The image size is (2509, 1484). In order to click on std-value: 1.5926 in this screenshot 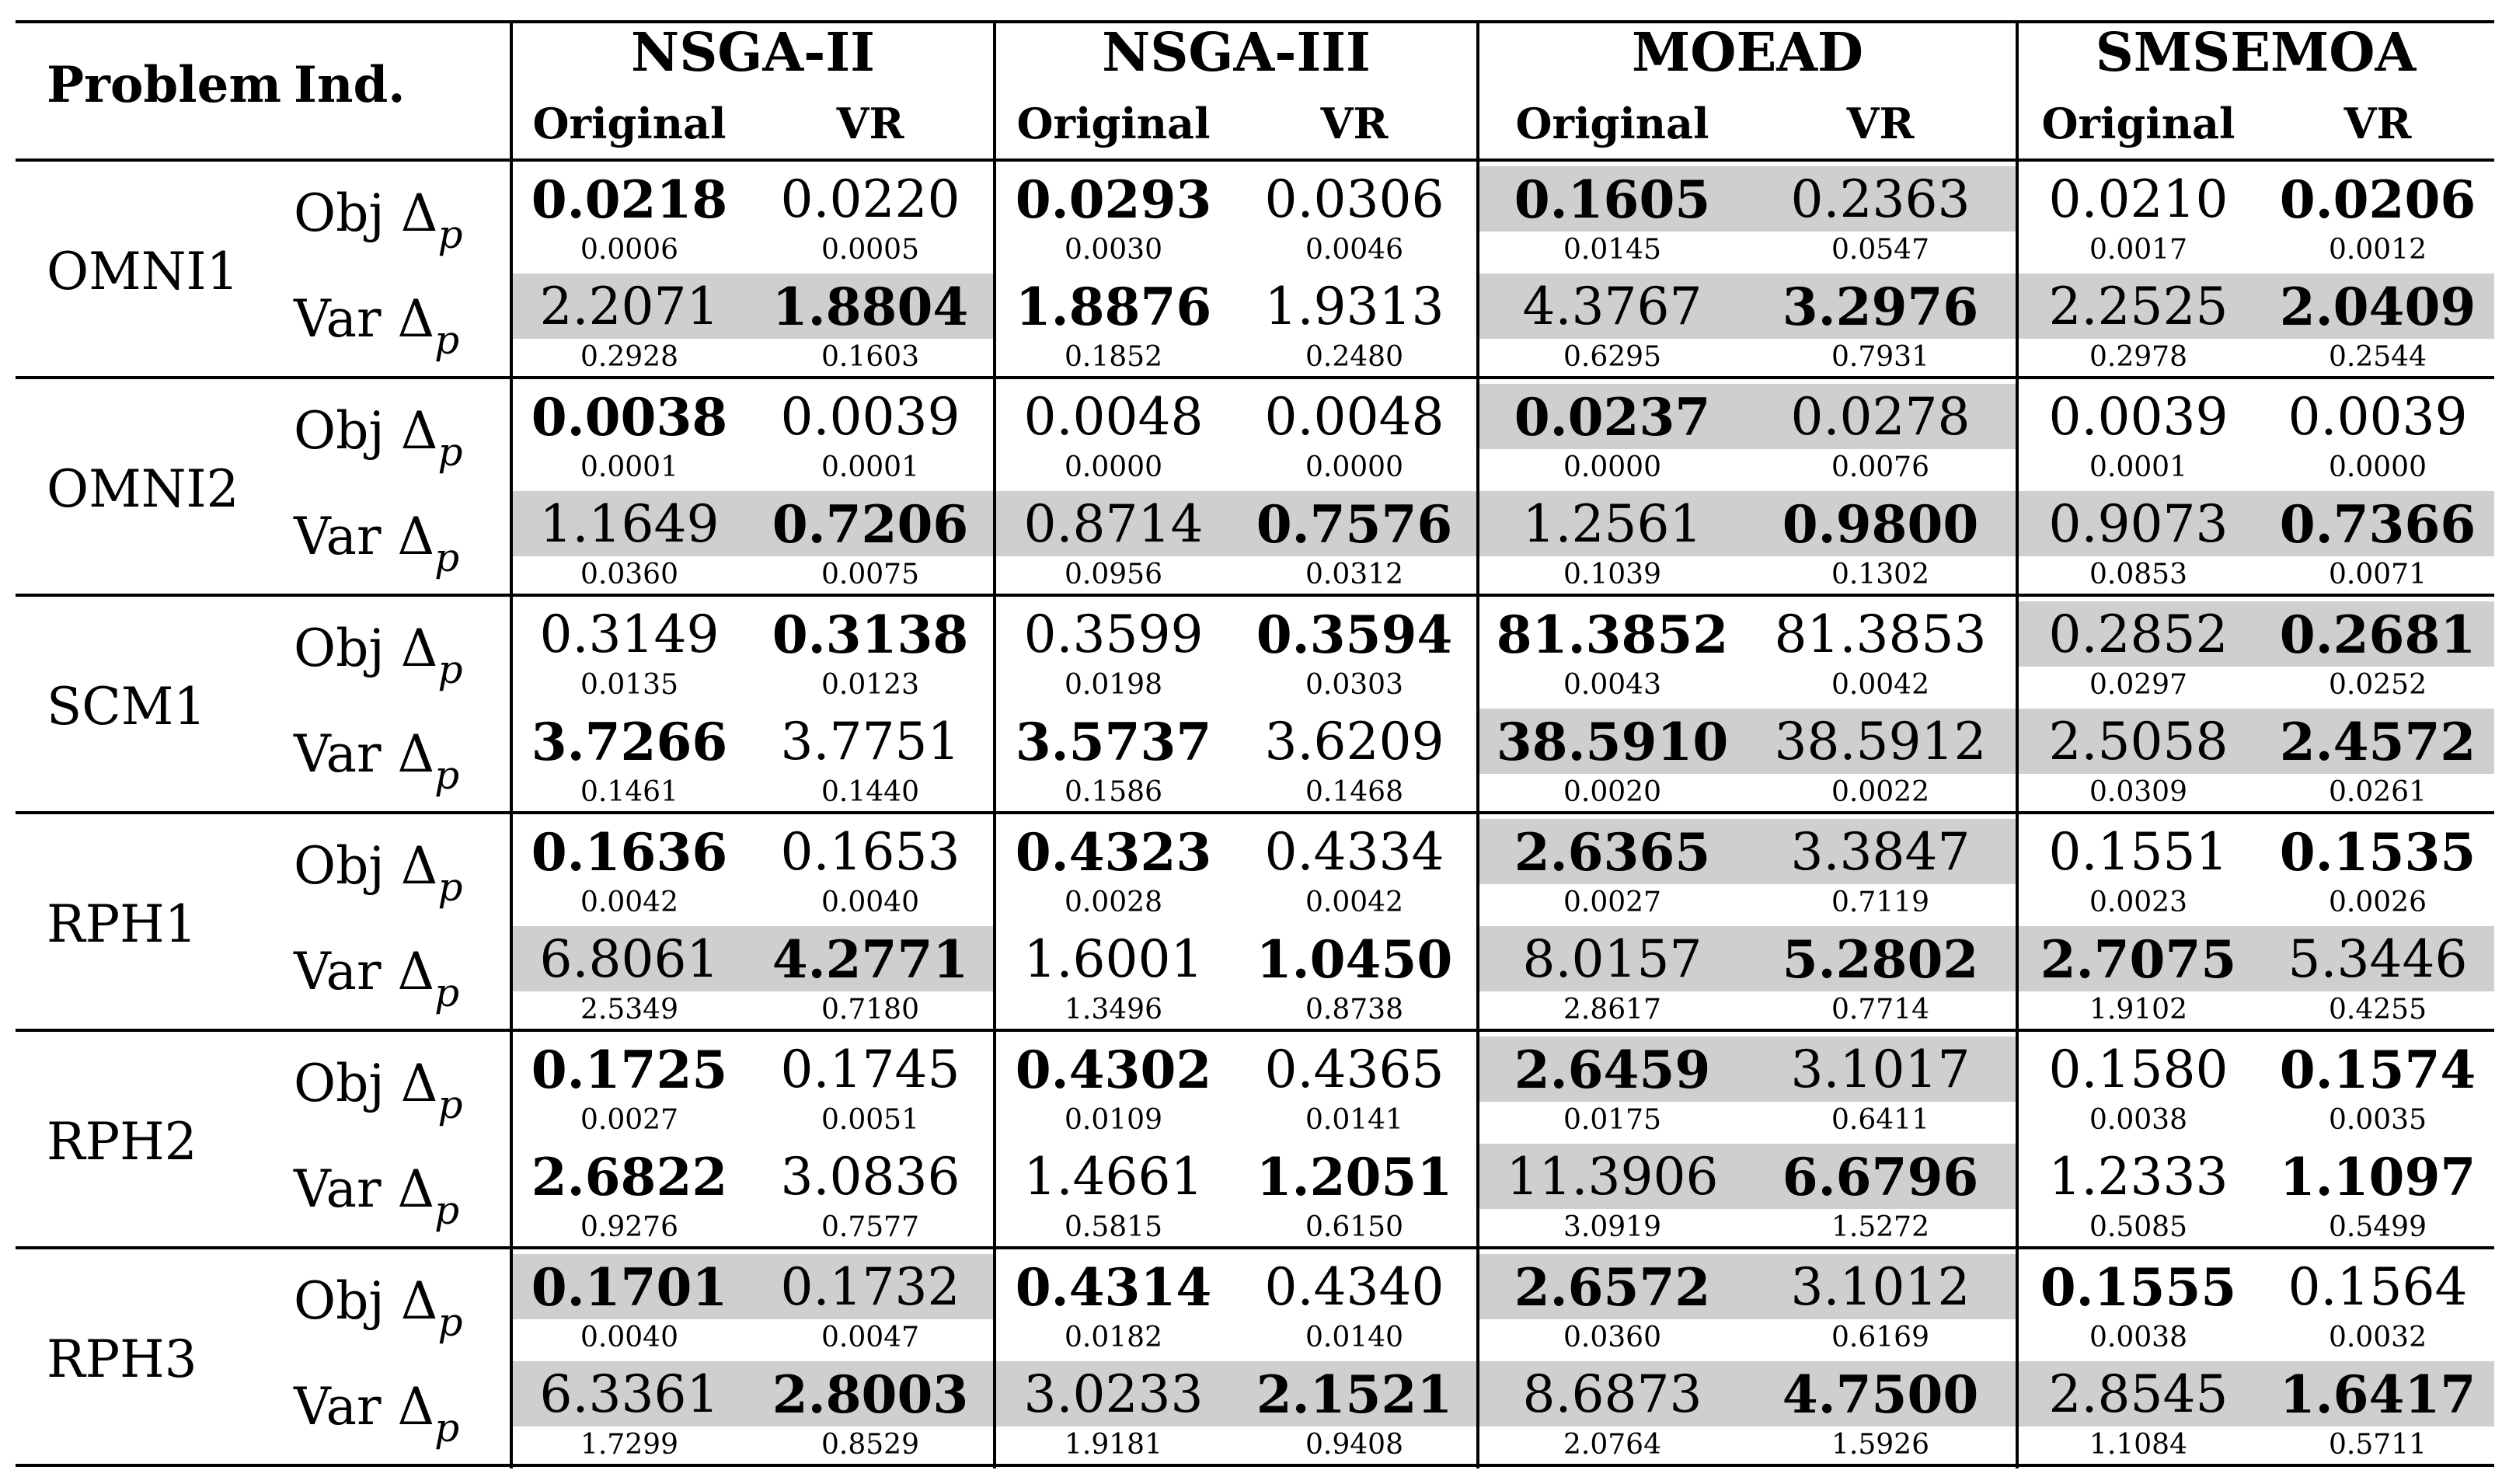, I will do `click(1880, 1445)`.